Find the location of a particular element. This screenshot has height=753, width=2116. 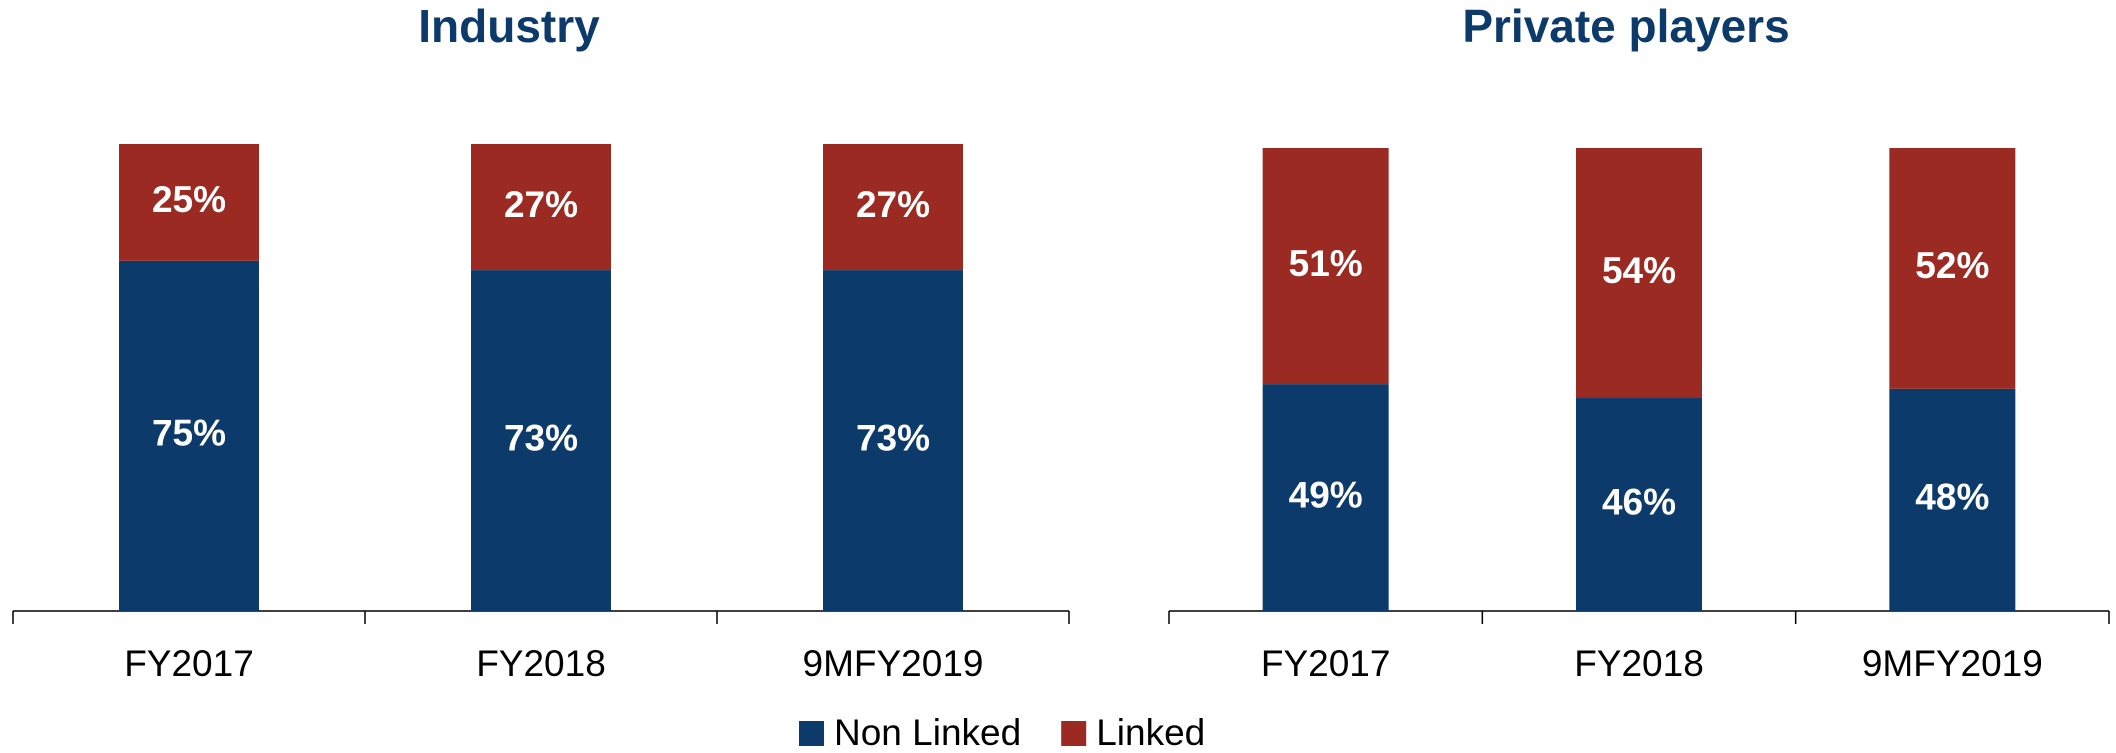

data-label: 49% is located at coordinates (1326, 494).